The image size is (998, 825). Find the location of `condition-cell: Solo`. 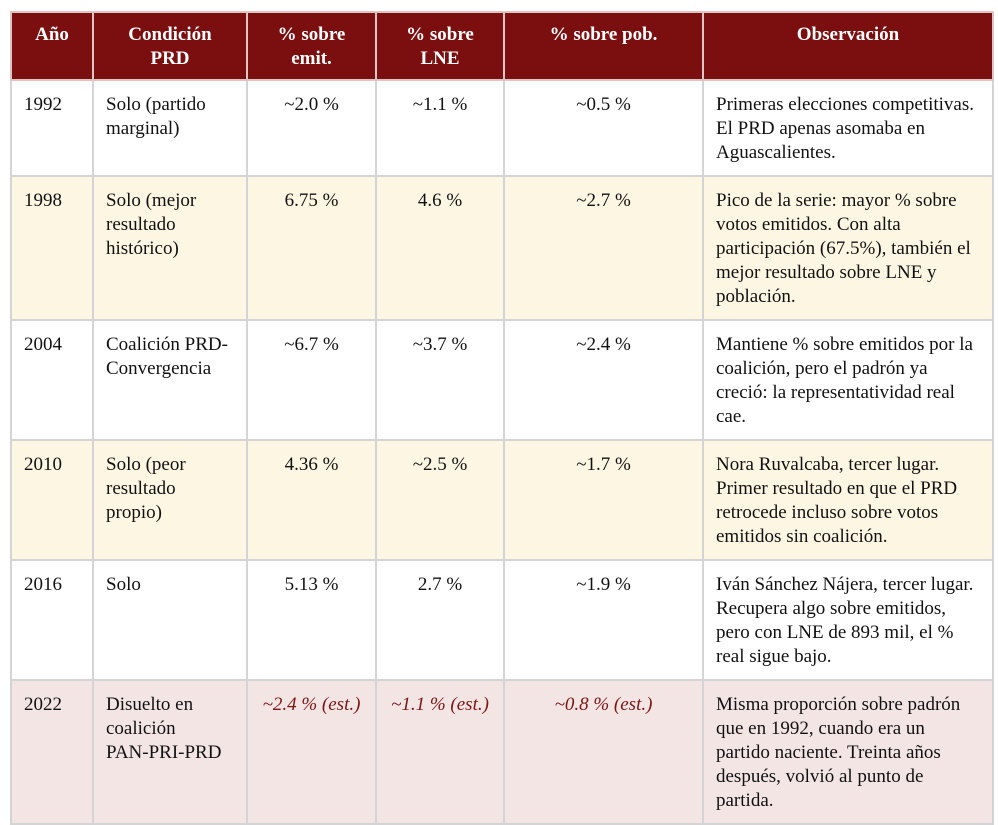

condition-cell: Solo is located at coordinates (170, 620).